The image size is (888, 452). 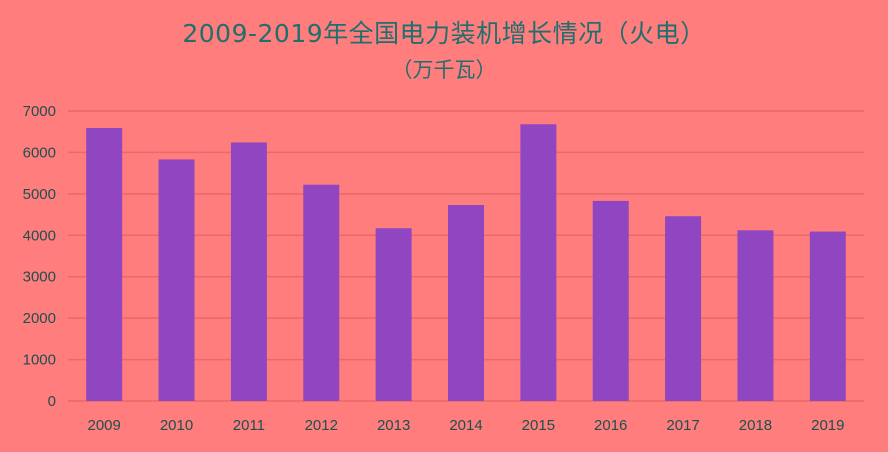 I want to click on bar-2012, so click(x=321, y=292).